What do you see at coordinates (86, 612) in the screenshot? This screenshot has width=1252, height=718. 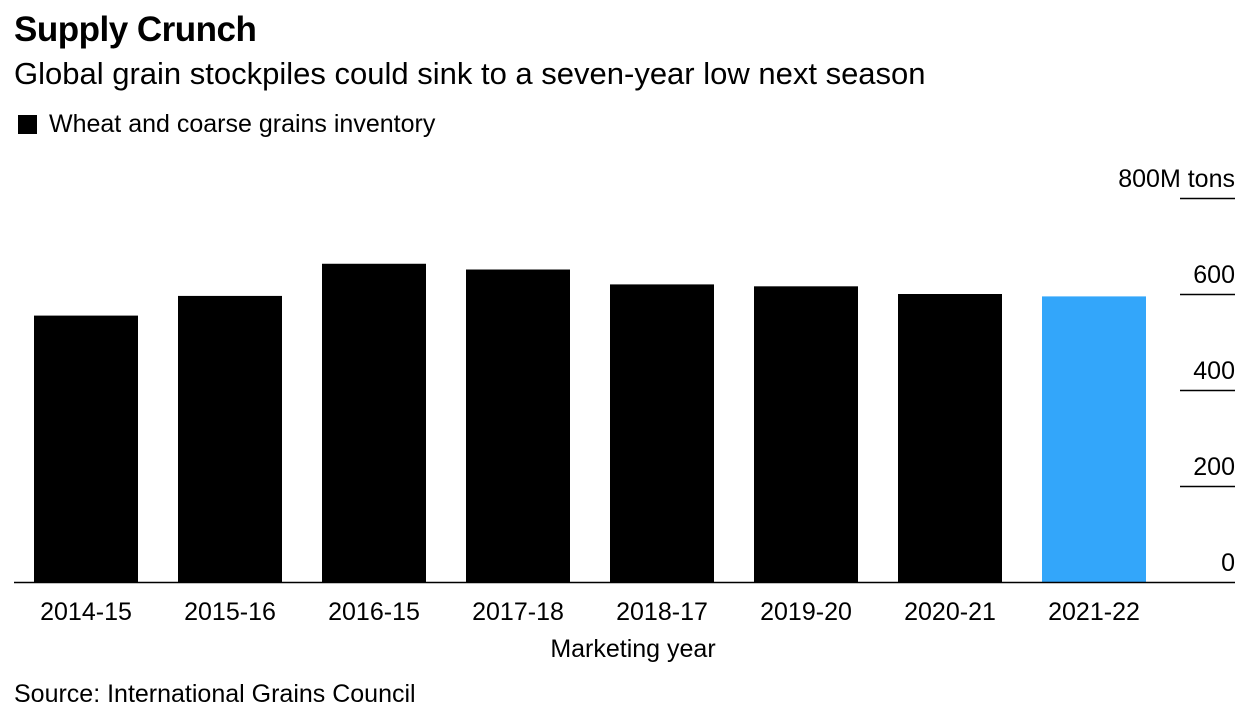 I see `x-tick-label: 2014-15` at bounding box center [86, 612].